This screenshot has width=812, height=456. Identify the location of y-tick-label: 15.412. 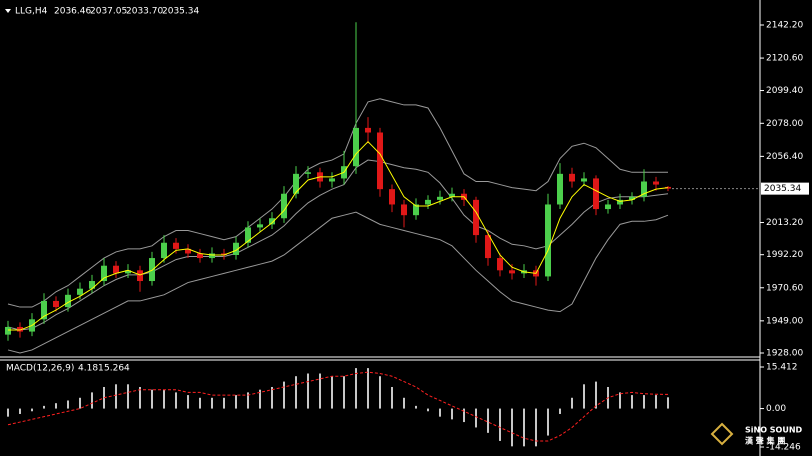
(782, 368).